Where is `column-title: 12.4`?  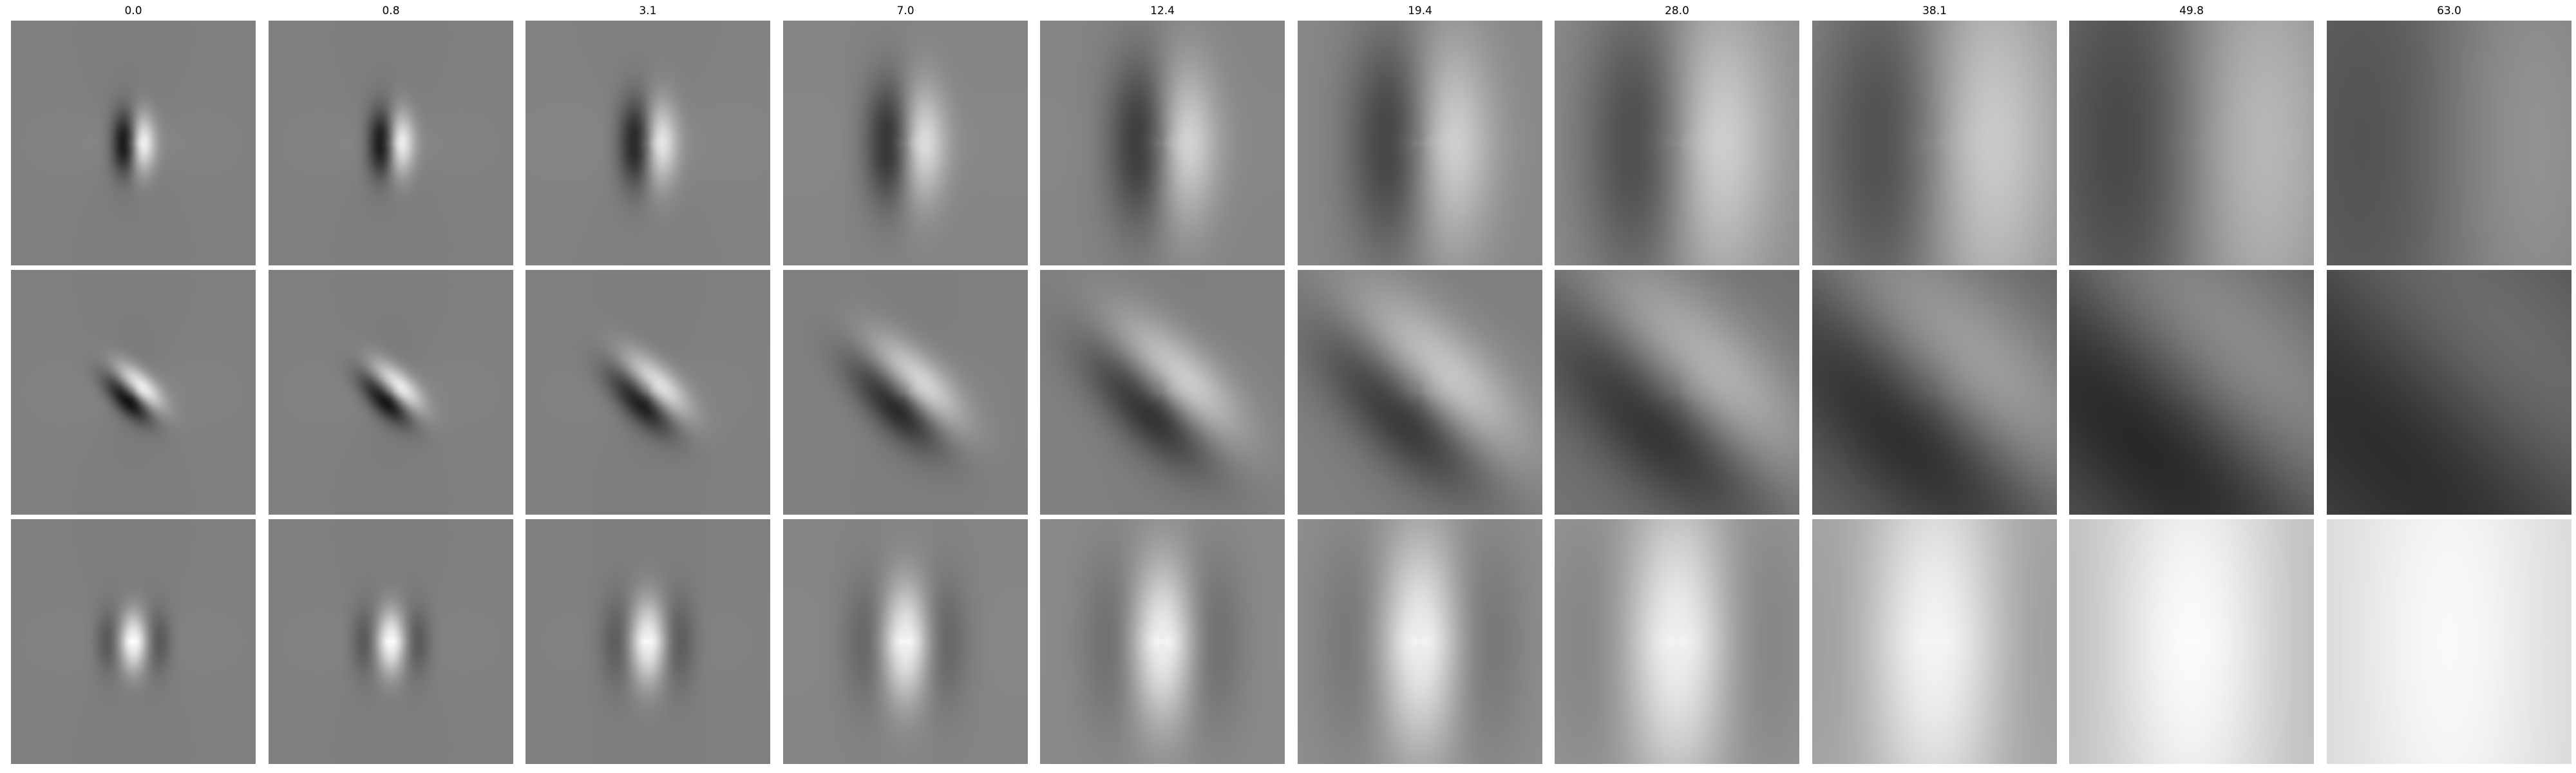 column-title: 12.4 is located at coordinates (1162, 11).